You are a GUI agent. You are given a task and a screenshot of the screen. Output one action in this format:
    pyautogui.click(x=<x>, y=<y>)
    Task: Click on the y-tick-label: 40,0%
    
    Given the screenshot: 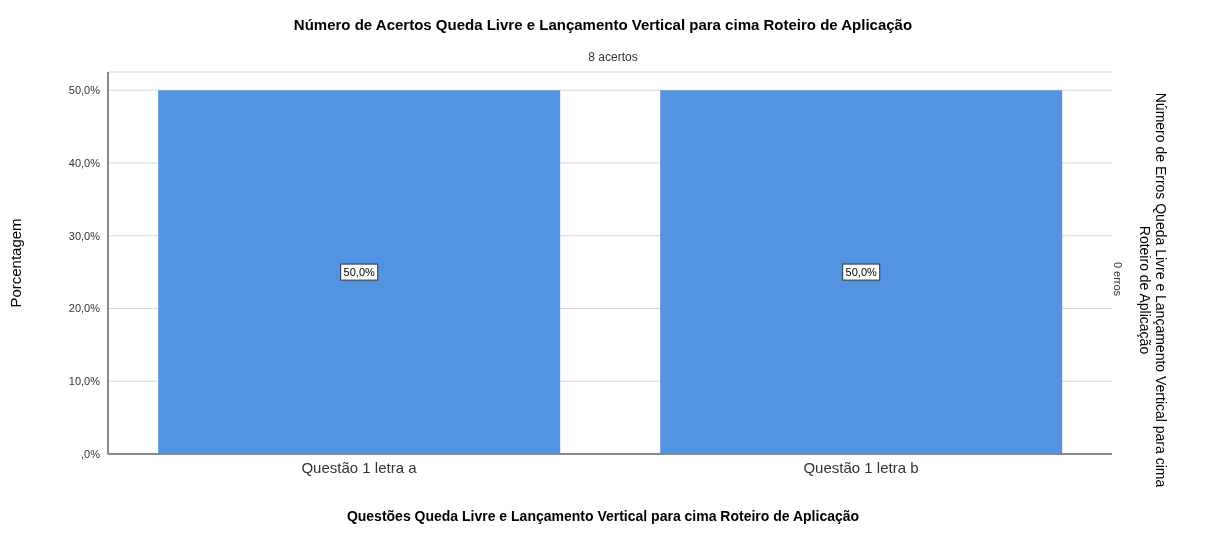 What is the action you would take?
    pyautogui.click(x=84, y=162)
    